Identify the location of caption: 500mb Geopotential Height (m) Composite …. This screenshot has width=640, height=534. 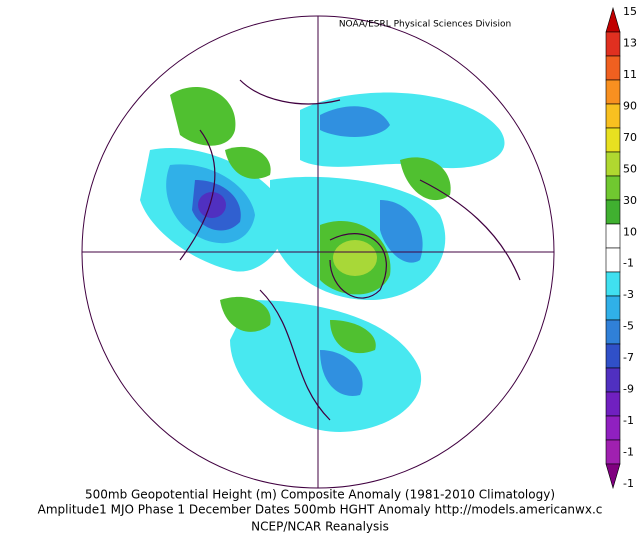
(320, 495).